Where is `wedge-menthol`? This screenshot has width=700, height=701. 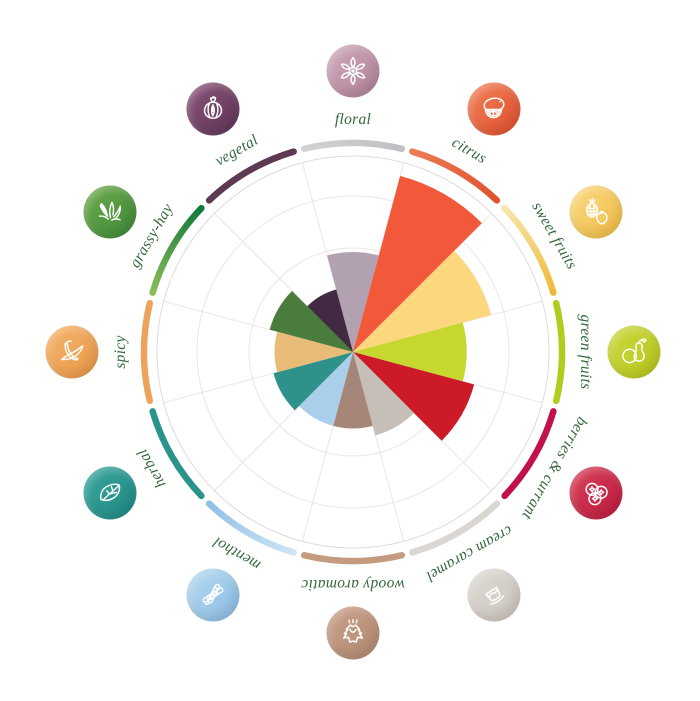
wedge-menthol is located at coordinates (325, 389).